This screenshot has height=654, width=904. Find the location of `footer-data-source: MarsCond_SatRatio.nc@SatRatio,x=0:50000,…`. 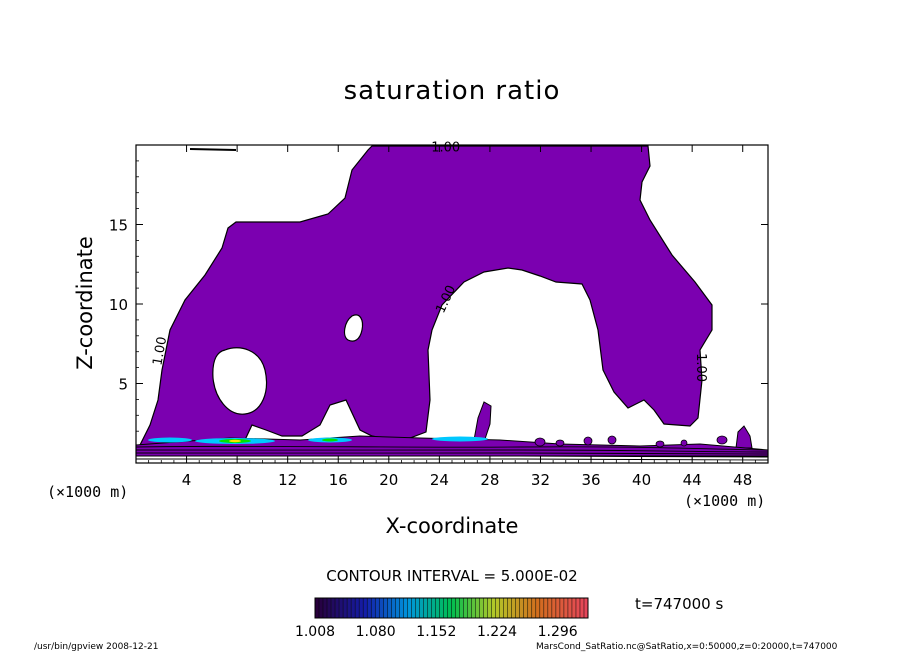

footer-data-source: MarsCond_SatRatio.nc@SatRatio,x=0:50000,… is located at coordinates (687, 647).